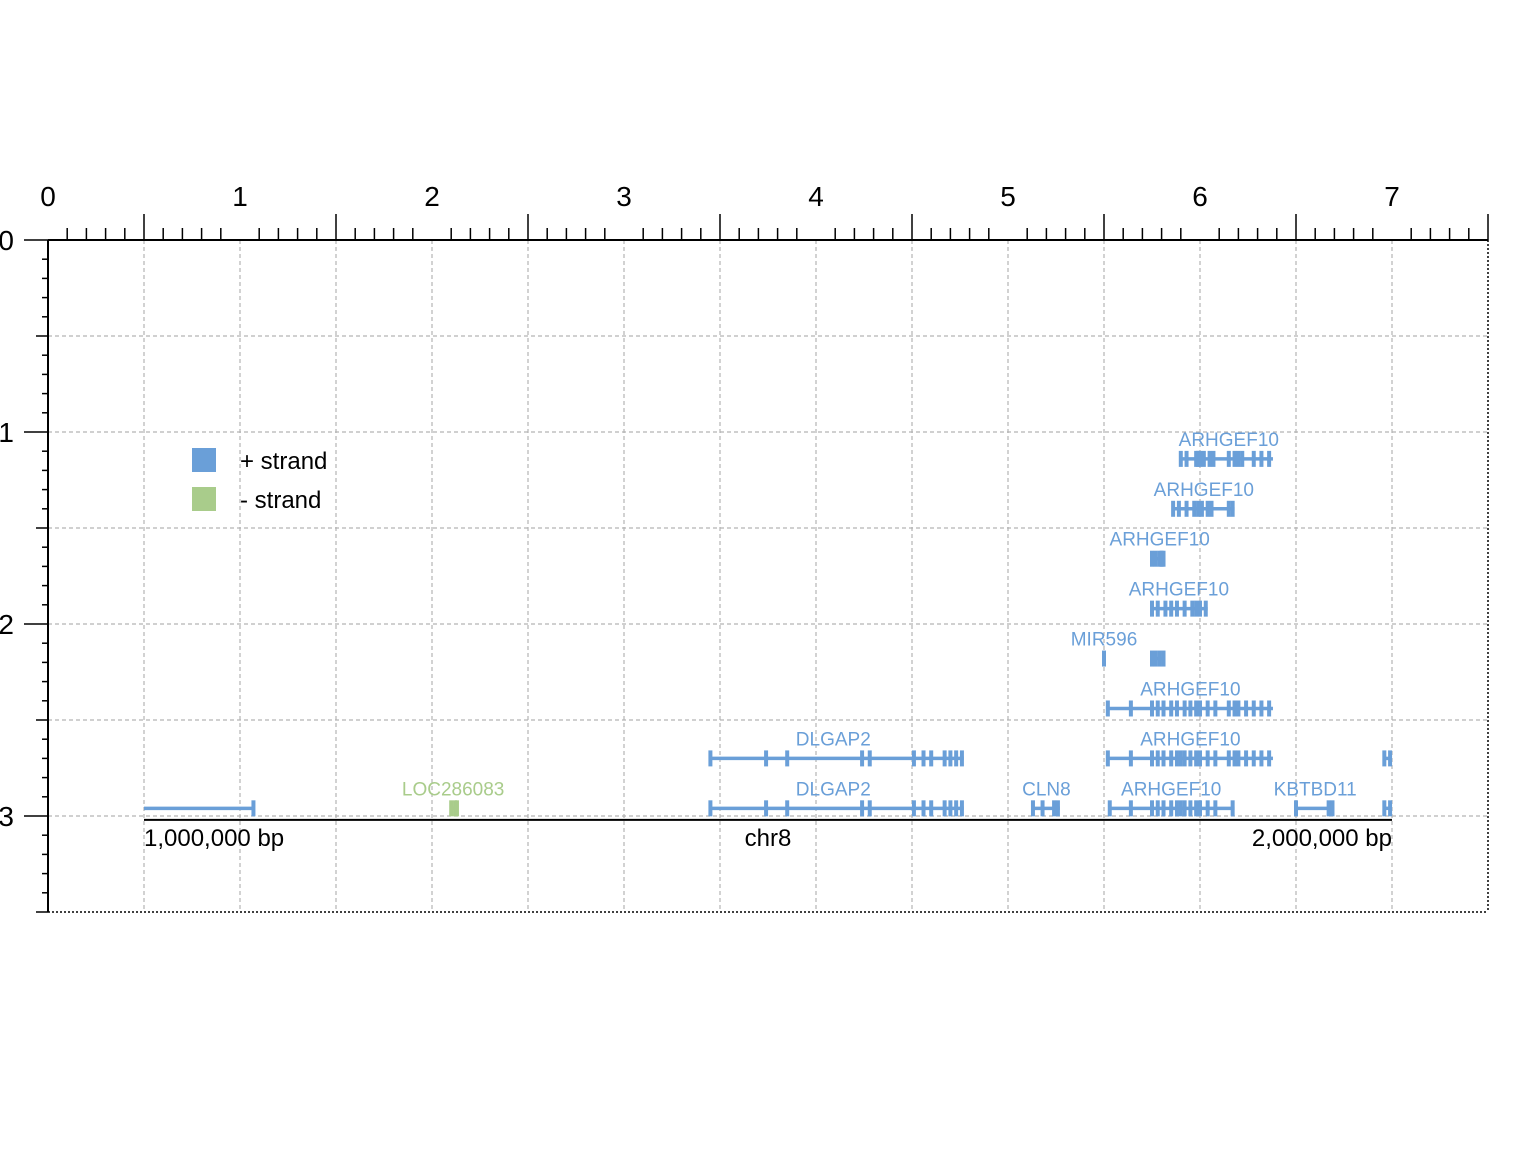  What do you see at coordinates (432, 196) in the screenshot?
I see `x-tick-label: 2` at bounding box center [432, 196].